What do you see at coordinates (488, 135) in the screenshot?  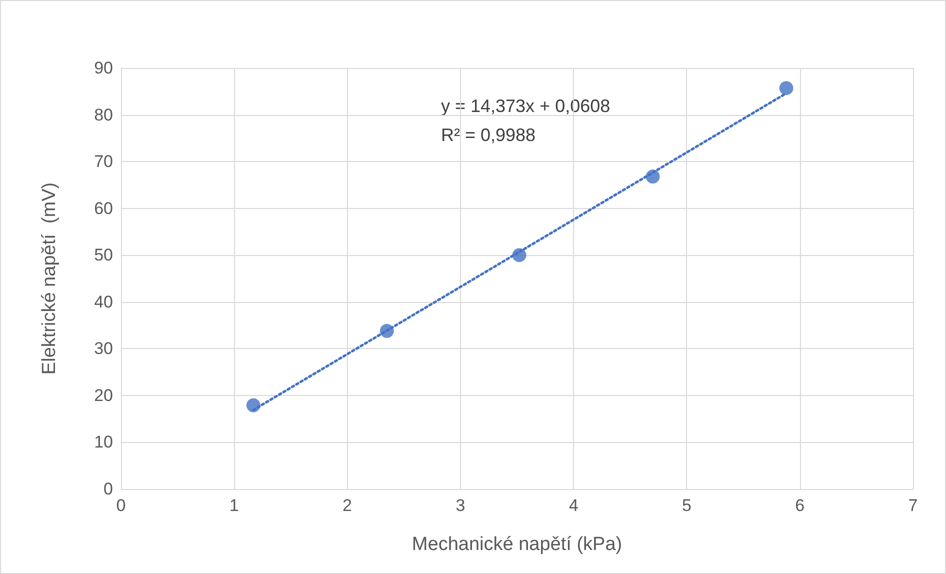 I see `annotation: R² = 0,9988` at bounding box center [488, 135].